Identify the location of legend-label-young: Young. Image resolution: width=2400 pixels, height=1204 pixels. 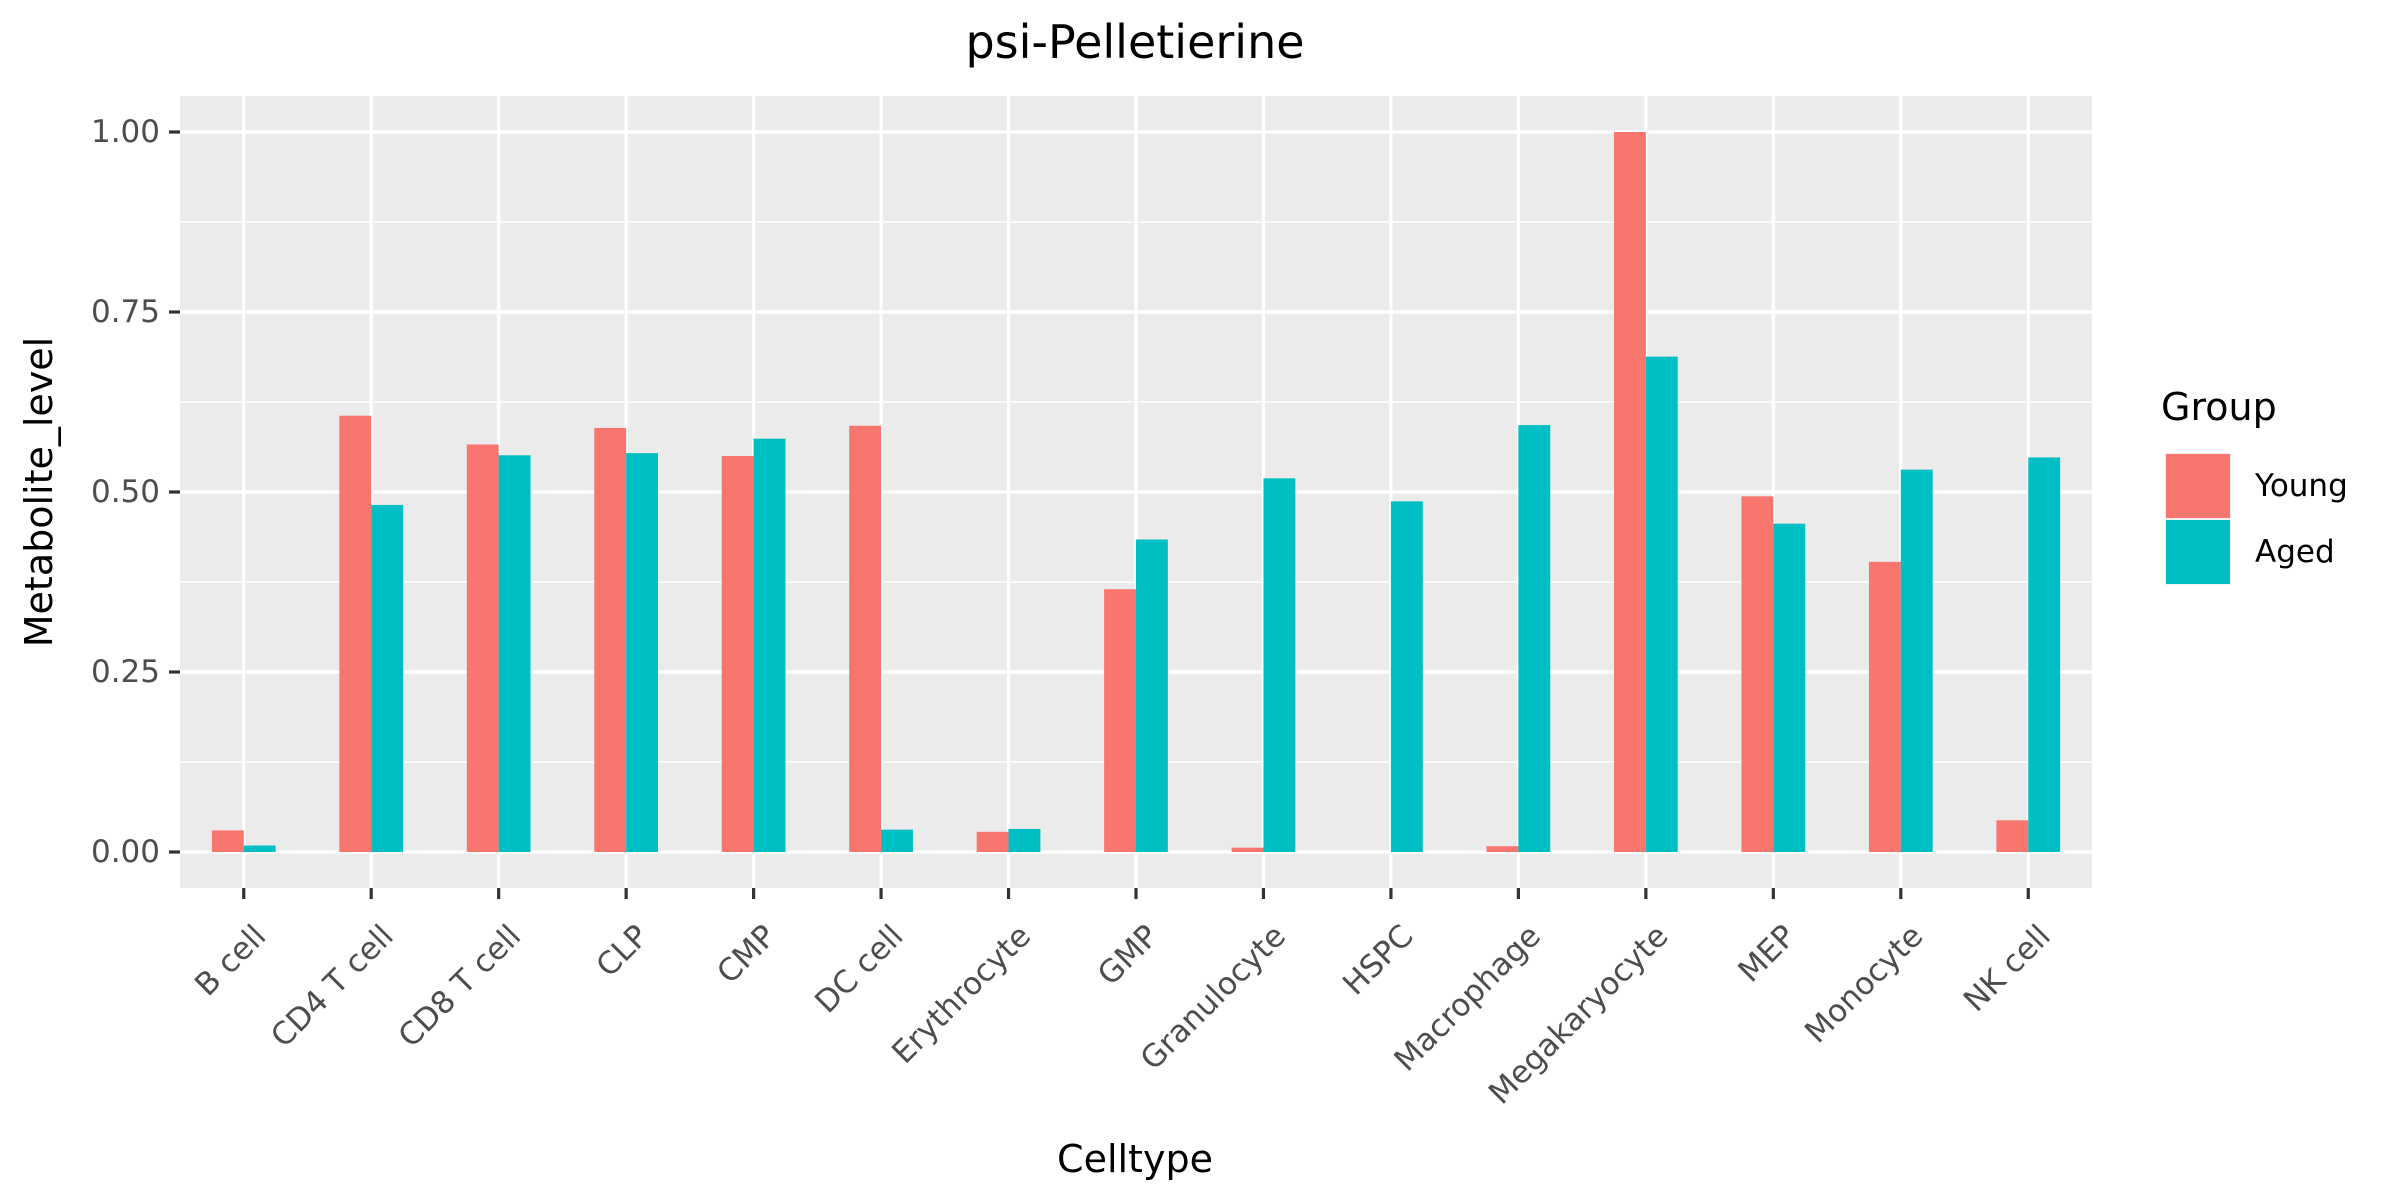
(2301, 486).